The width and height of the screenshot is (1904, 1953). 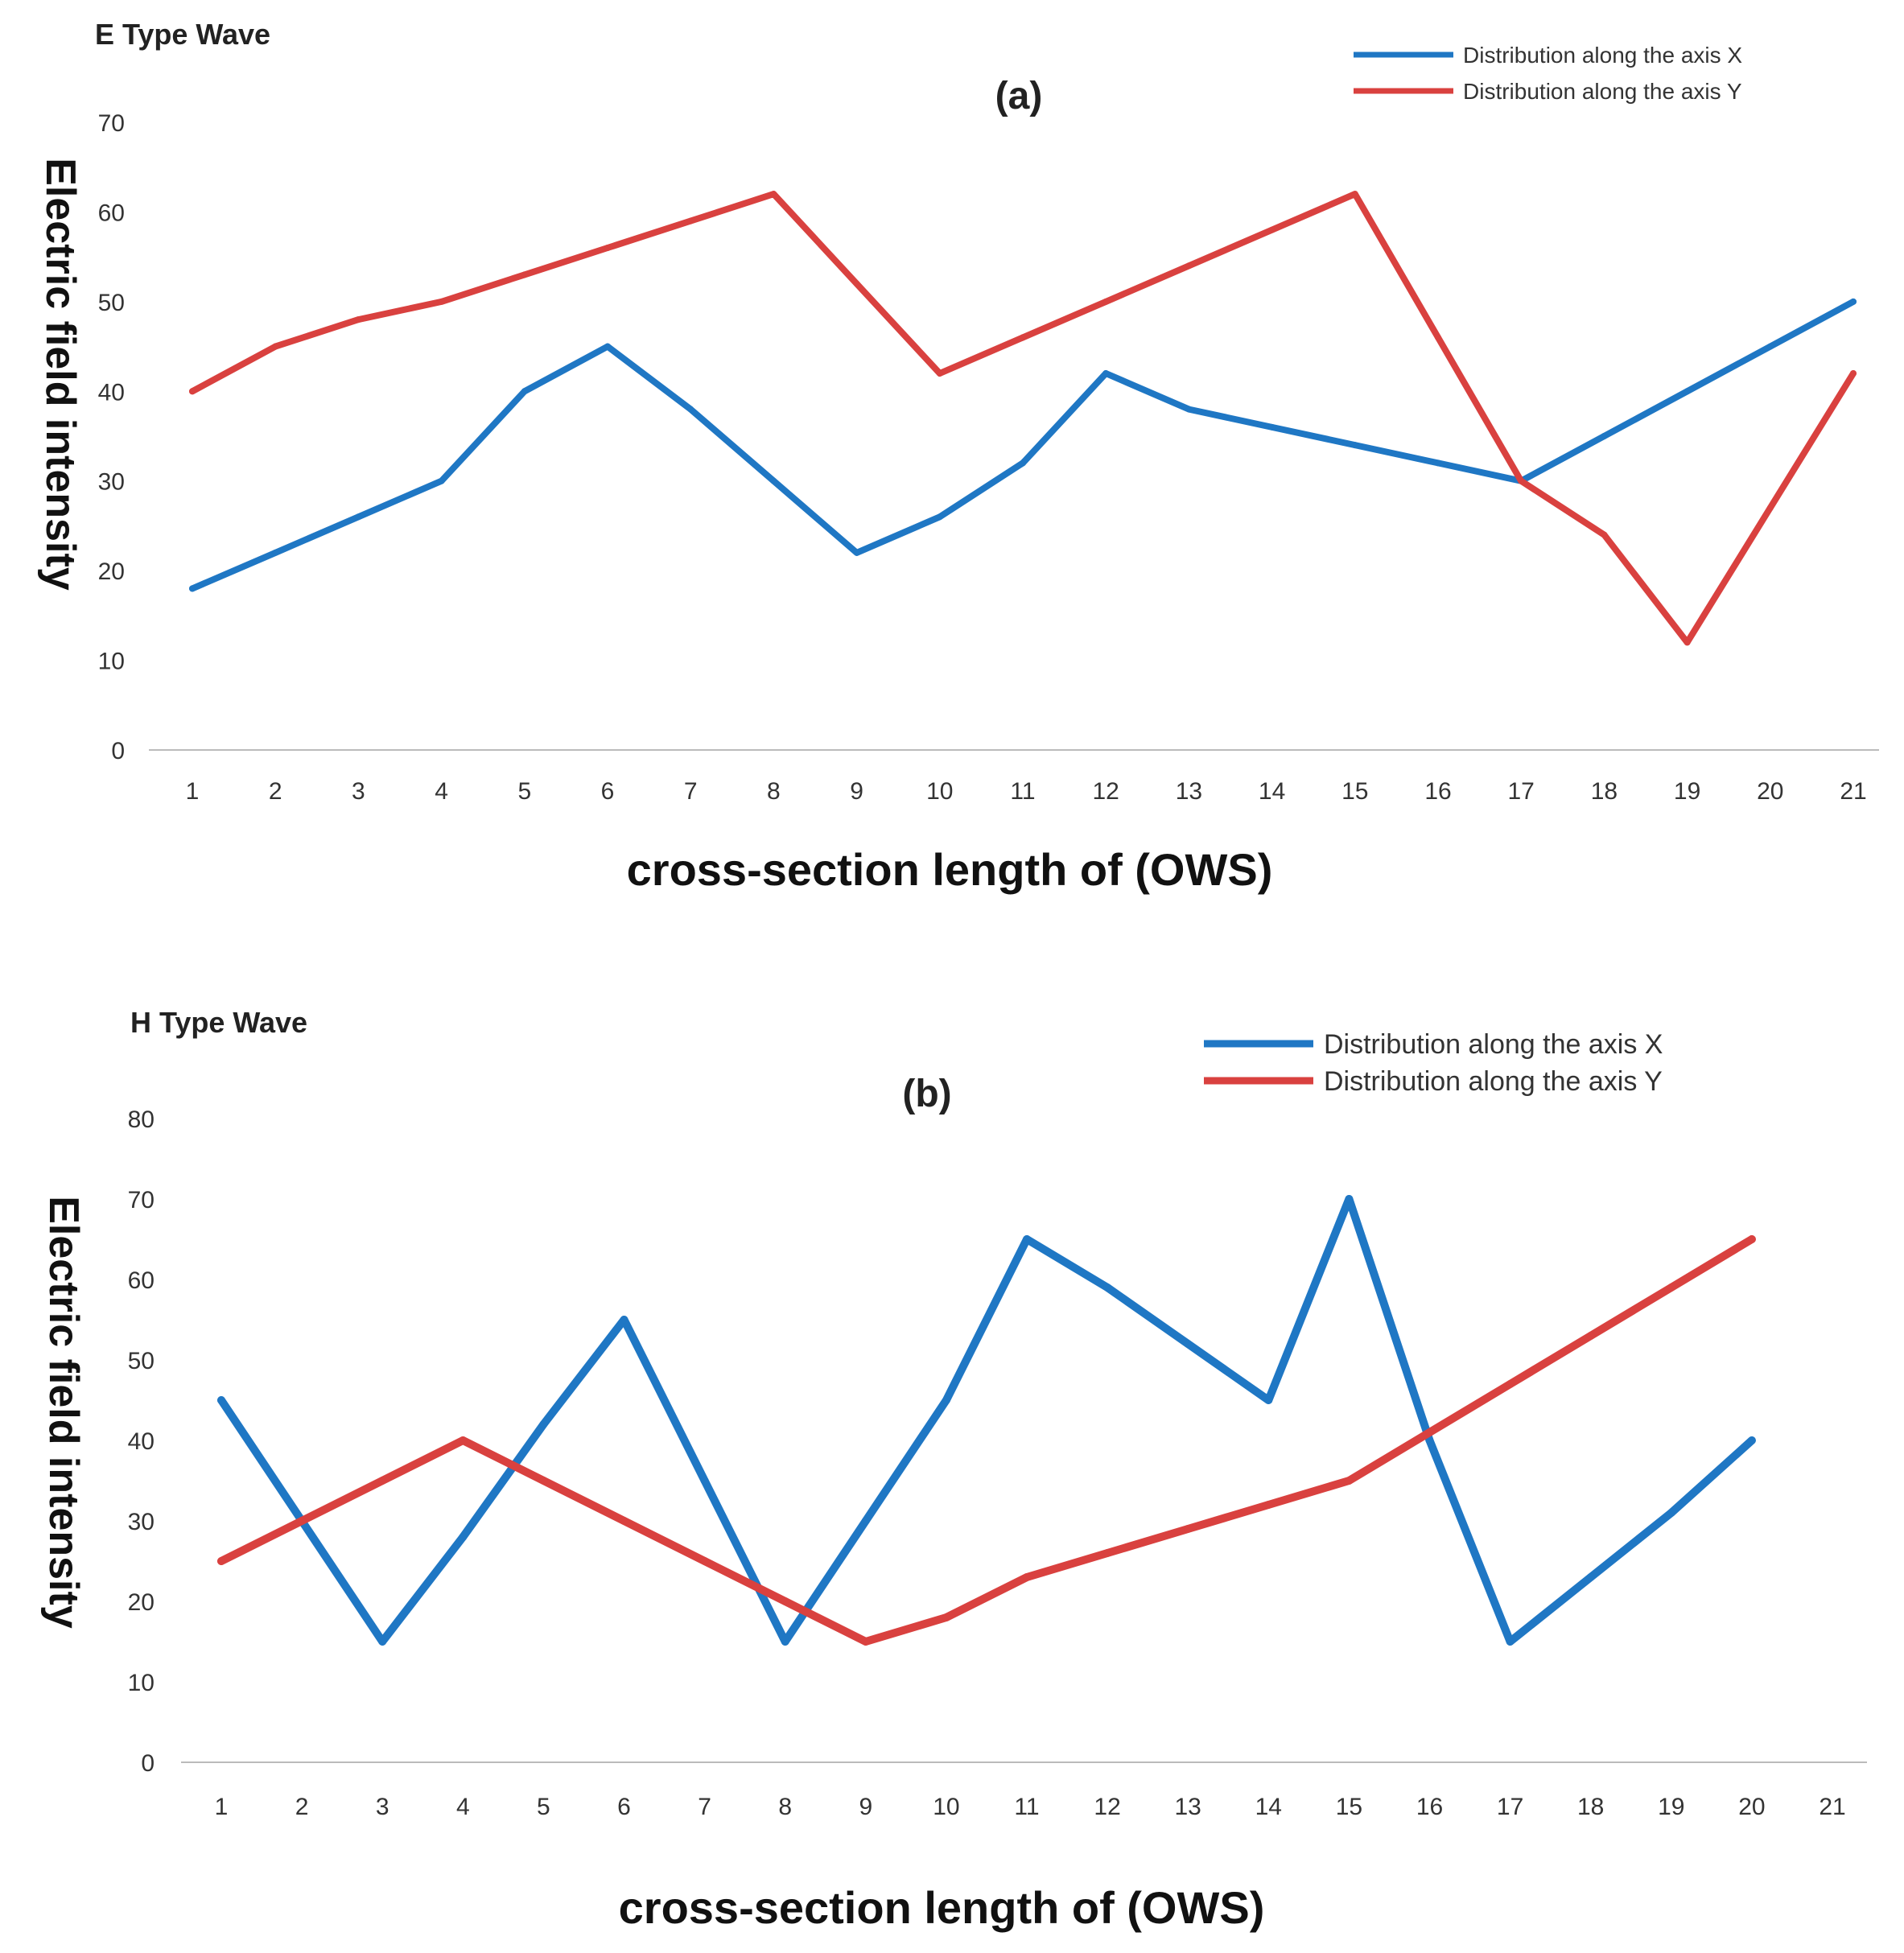 I want to click on chart-b-y-ticks: 0 10 20 30 40 50 60 70 80, so click(x=141, y=1441).